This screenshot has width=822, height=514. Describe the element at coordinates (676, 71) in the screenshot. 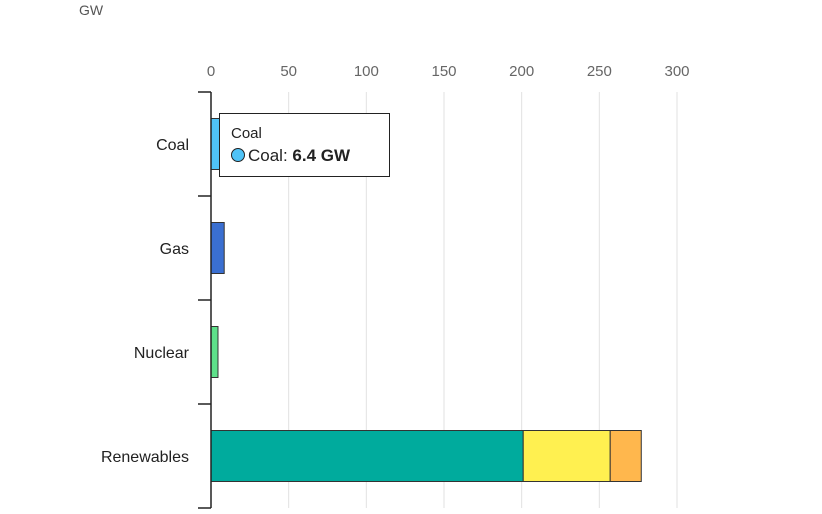

I see `x-tick-label: 300` at that location.